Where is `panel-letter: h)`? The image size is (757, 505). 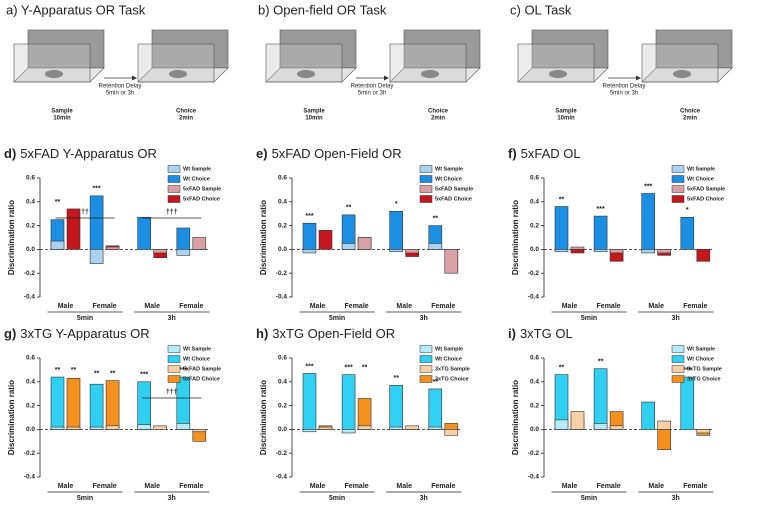
panel-letter: h) is located at coordinates (262, 333).